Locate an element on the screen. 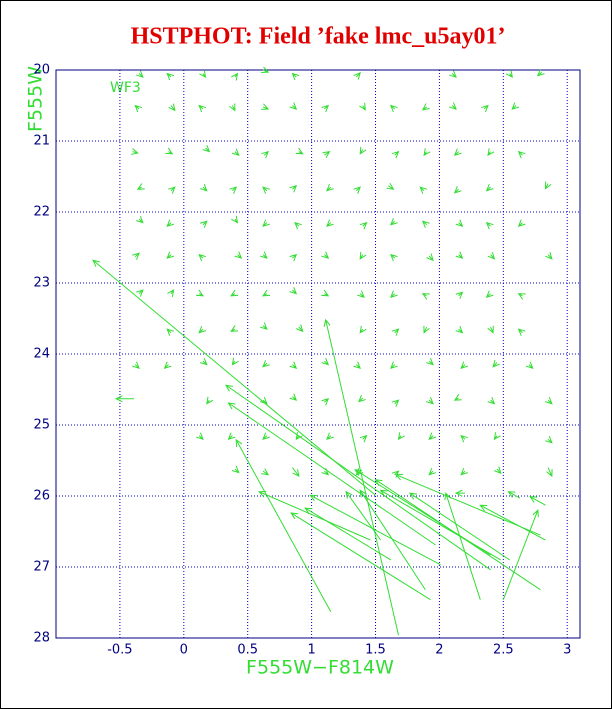 The width and height of the screenshot is (612, 709). x-axis-label: F555W−F814W is located at coordinates (320, 668).